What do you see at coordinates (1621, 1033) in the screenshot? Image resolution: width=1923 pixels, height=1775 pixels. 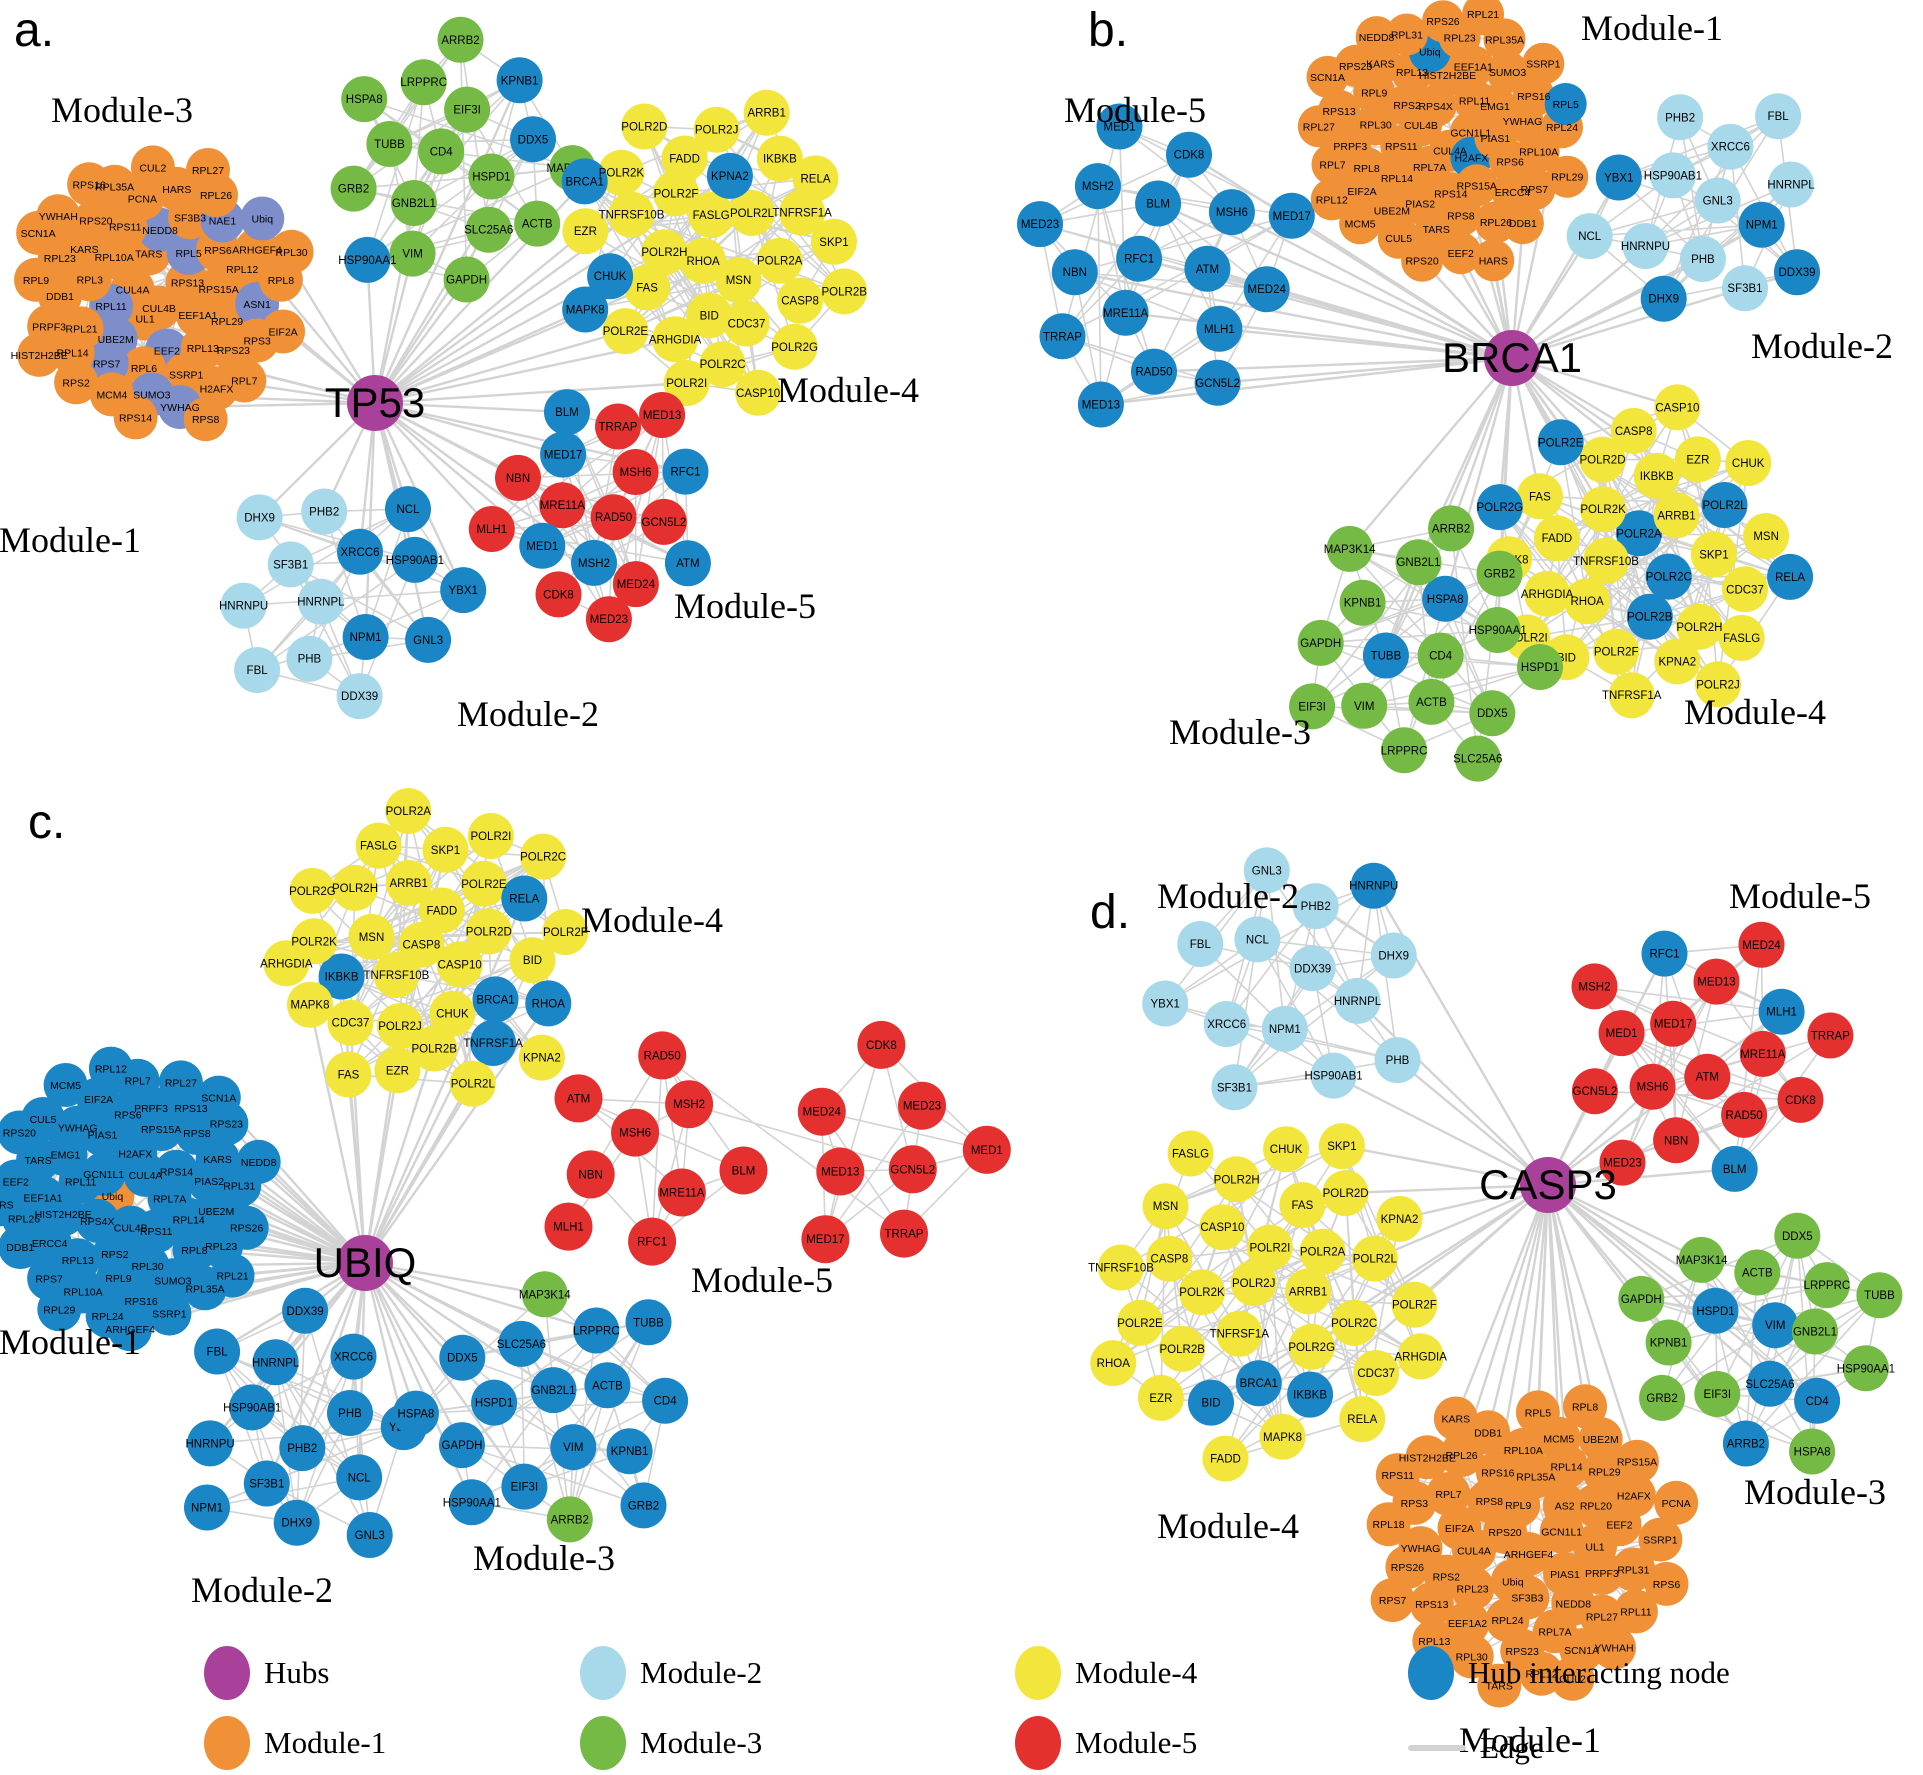 I see `node-MED1` at bounding box center [1621, 1033].